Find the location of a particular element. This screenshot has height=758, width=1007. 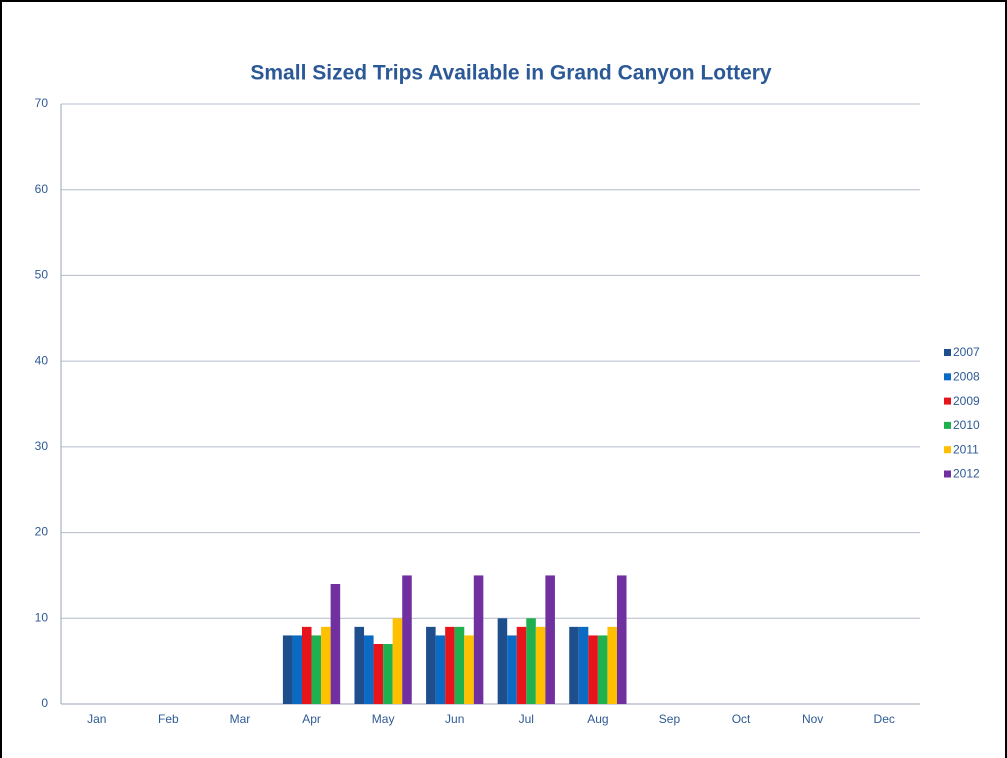

y-tick-label: 30 is located at coordinates (42, 446).